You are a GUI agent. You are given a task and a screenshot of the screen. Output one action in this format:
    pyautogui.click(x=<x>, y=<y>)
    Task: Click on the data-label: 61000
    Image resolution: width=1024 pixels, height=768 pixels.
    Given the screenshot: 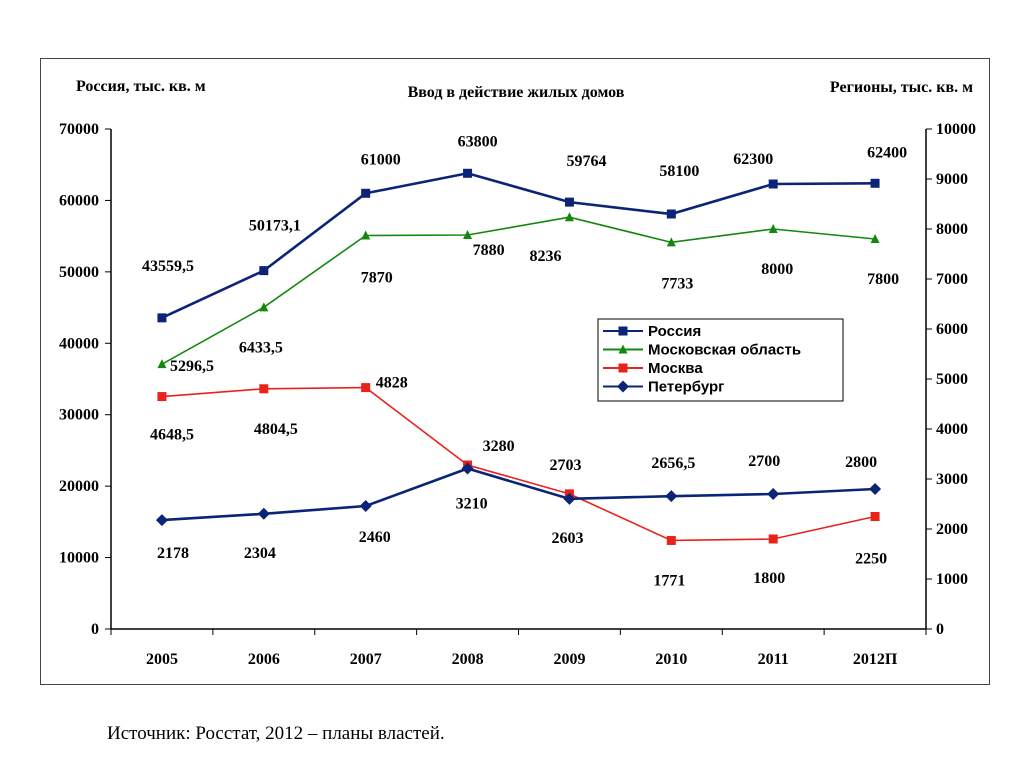 What is the action you would take?
    pyautogui.click(x=381, y=159)
    